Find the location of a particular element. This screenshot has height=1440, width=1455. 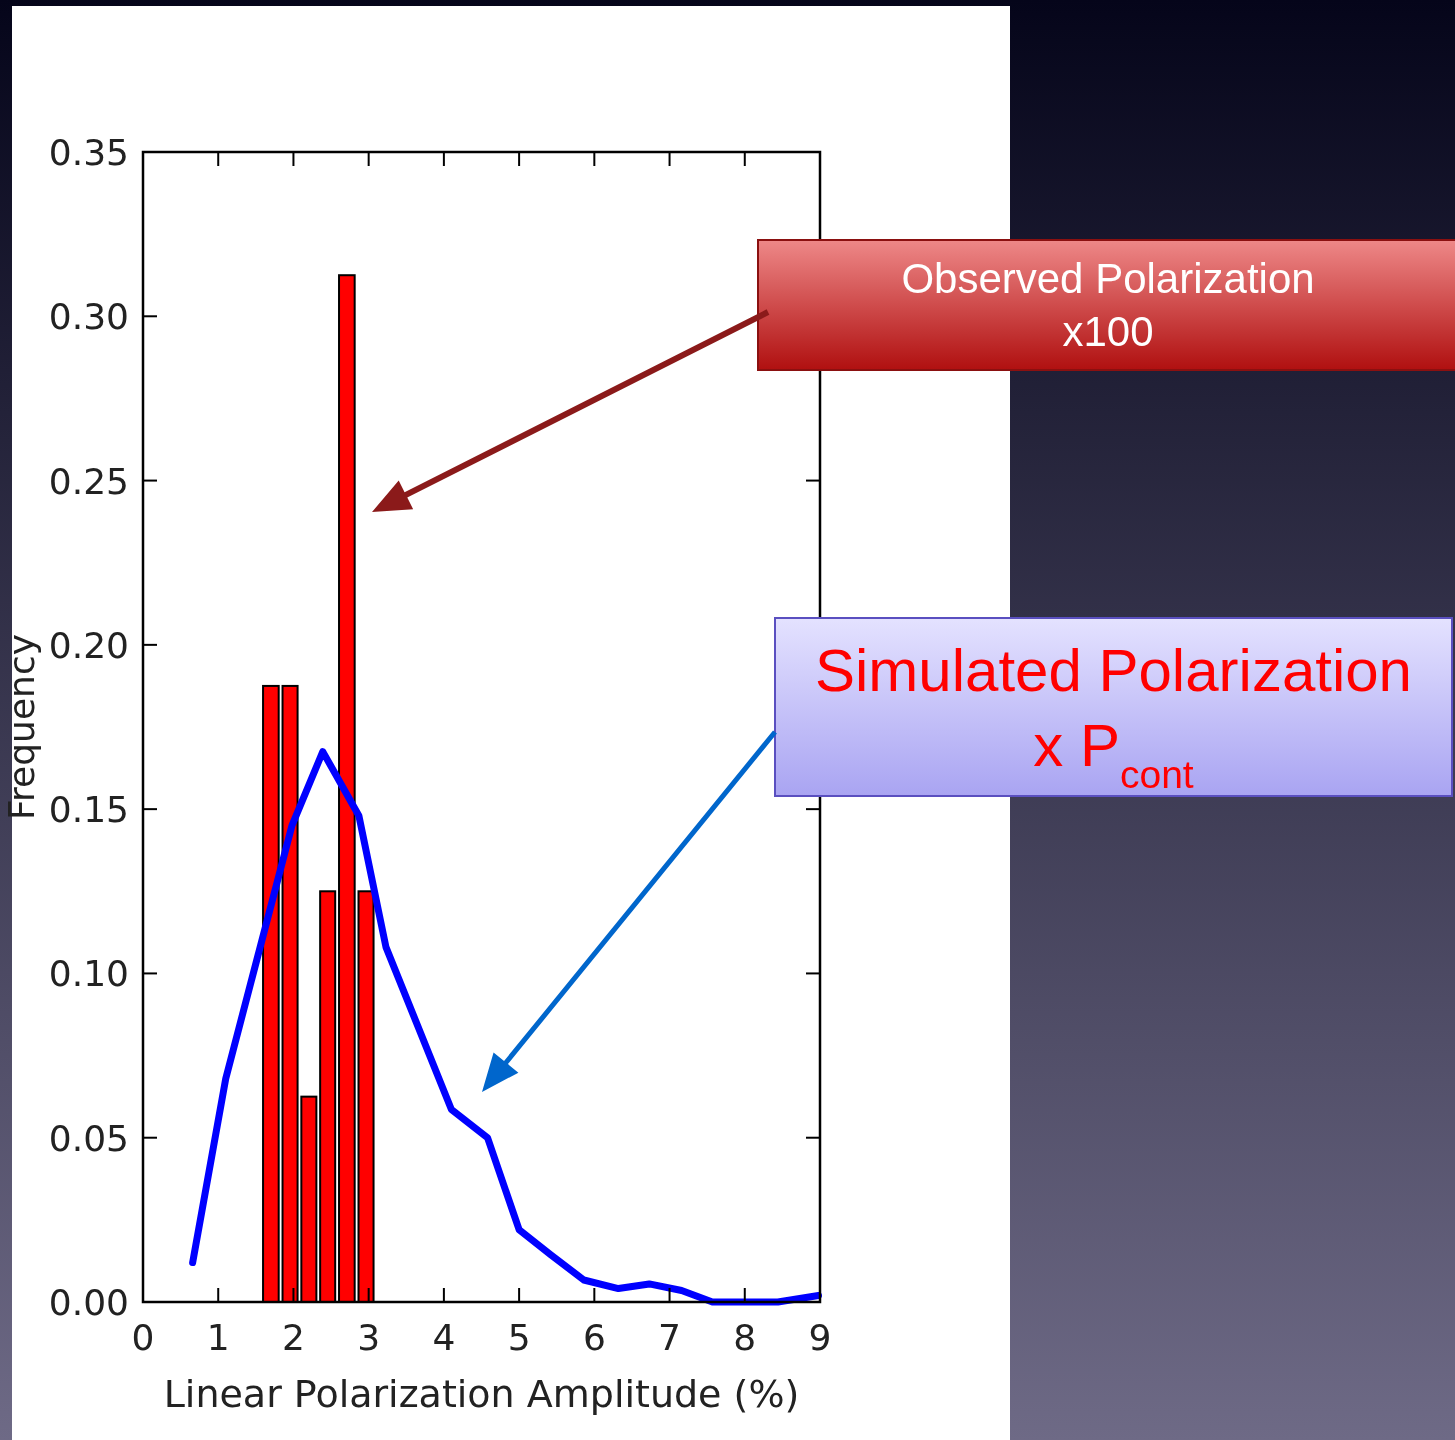

x-tick-label: 3 is located at coordinates (369, 1337).